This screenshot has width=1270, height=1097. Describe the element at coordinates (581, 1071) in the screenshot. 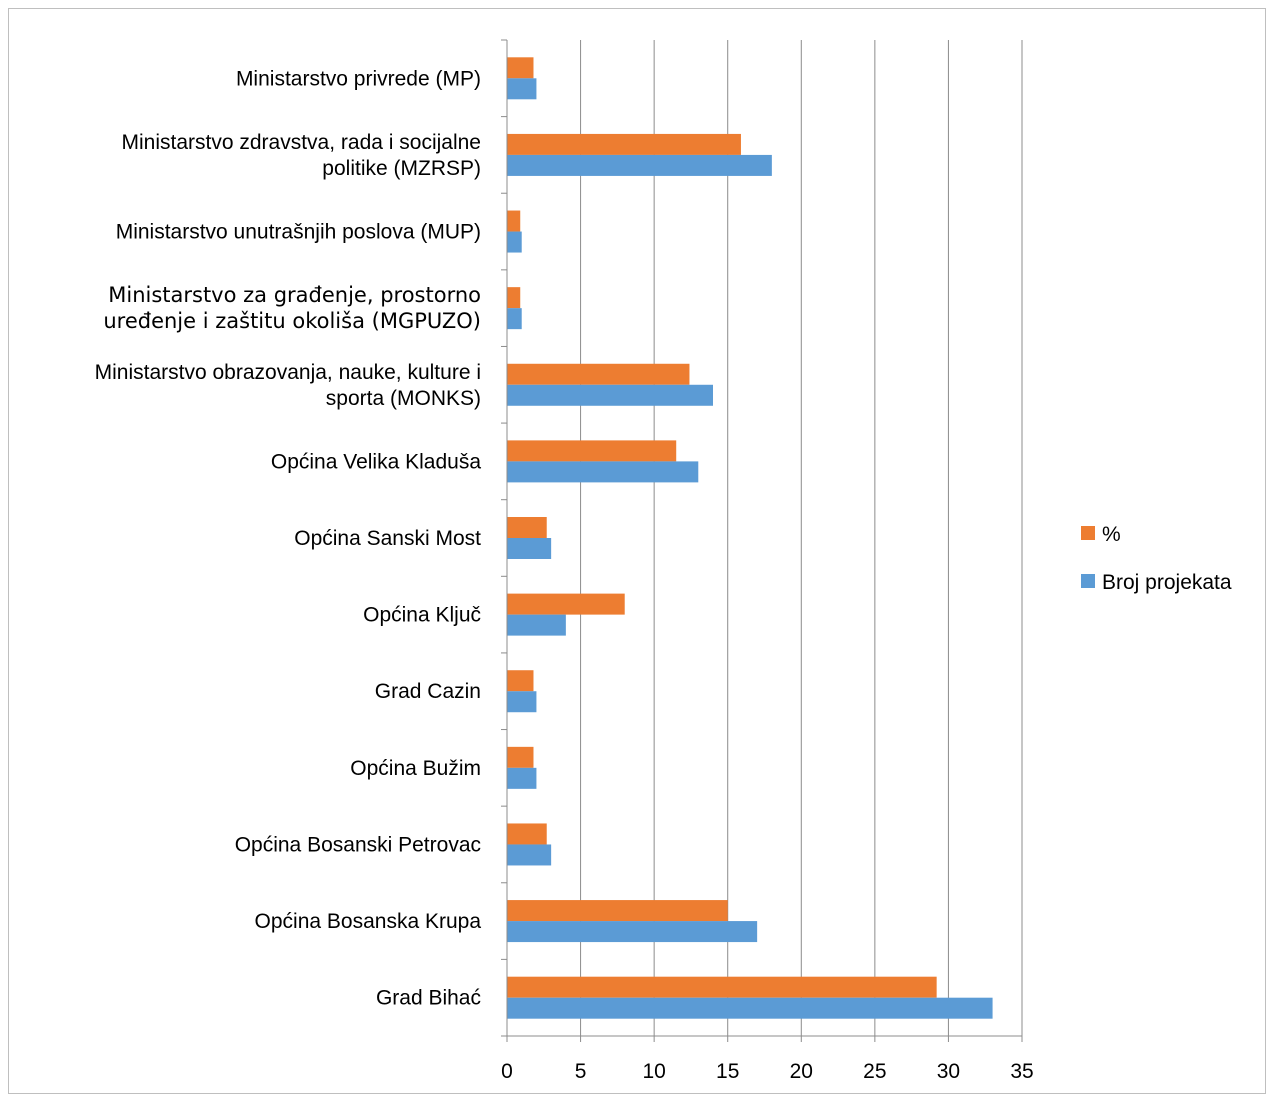

I see `x-tick-label: 5` at that location.